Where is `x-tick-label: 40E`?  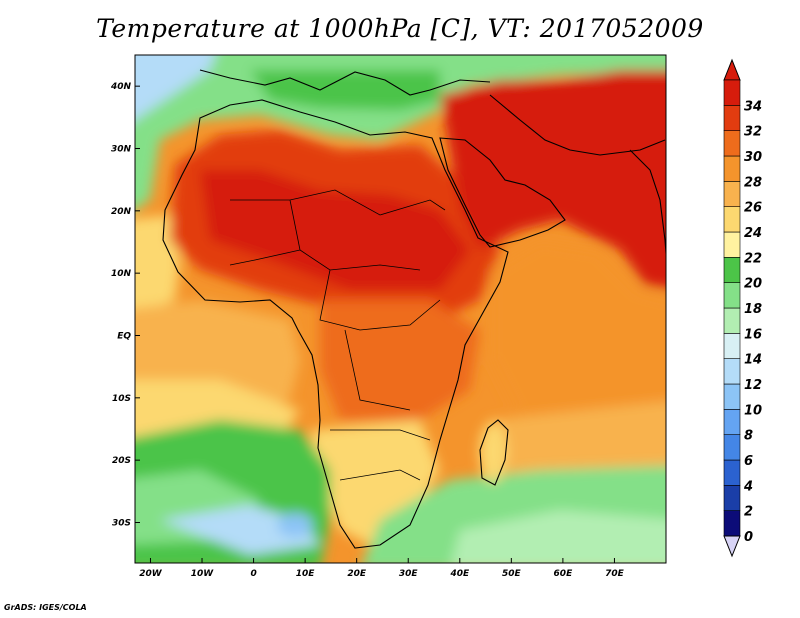 x-tick-label: 40E is located at coordinates (459, 574).